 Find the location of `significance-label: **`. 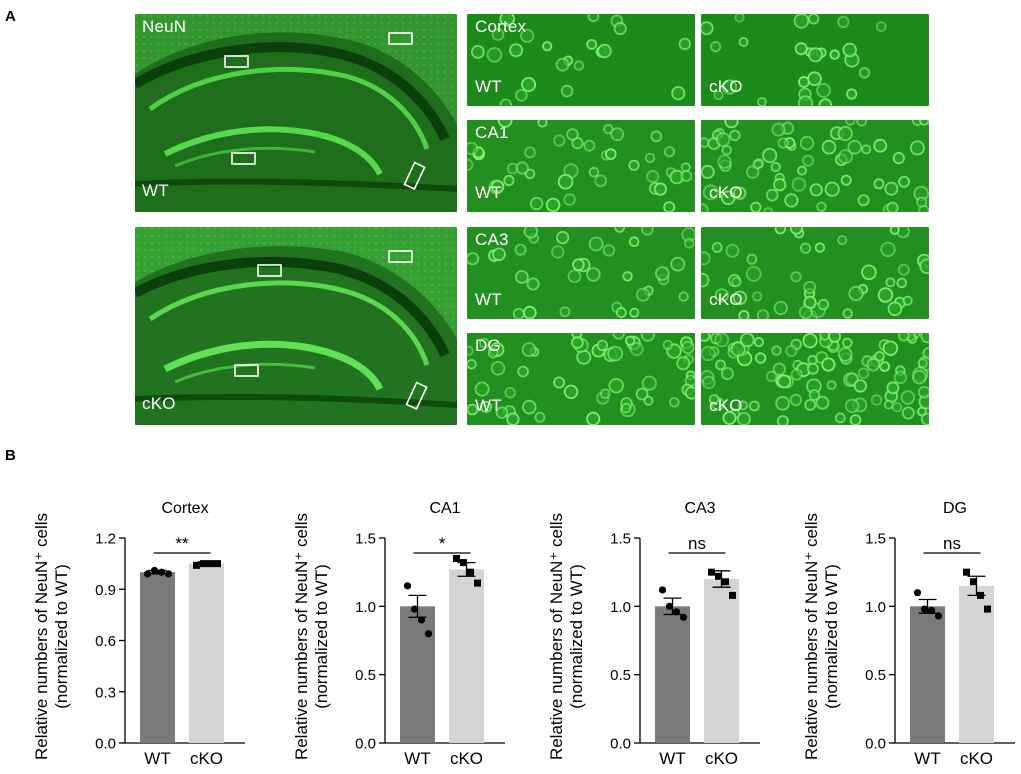

significance-label: ** is located at coordinates (182, 543).